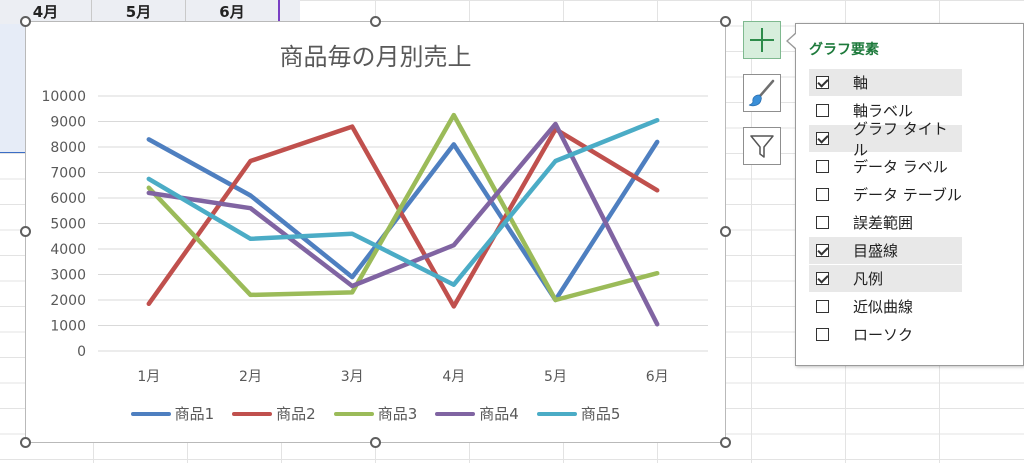 The width and height of the screenshot is (1024, 463). Describe the element at coordinates (844, 50) in the screenshot. I see `flyout-title: グラフ要素` at that location.